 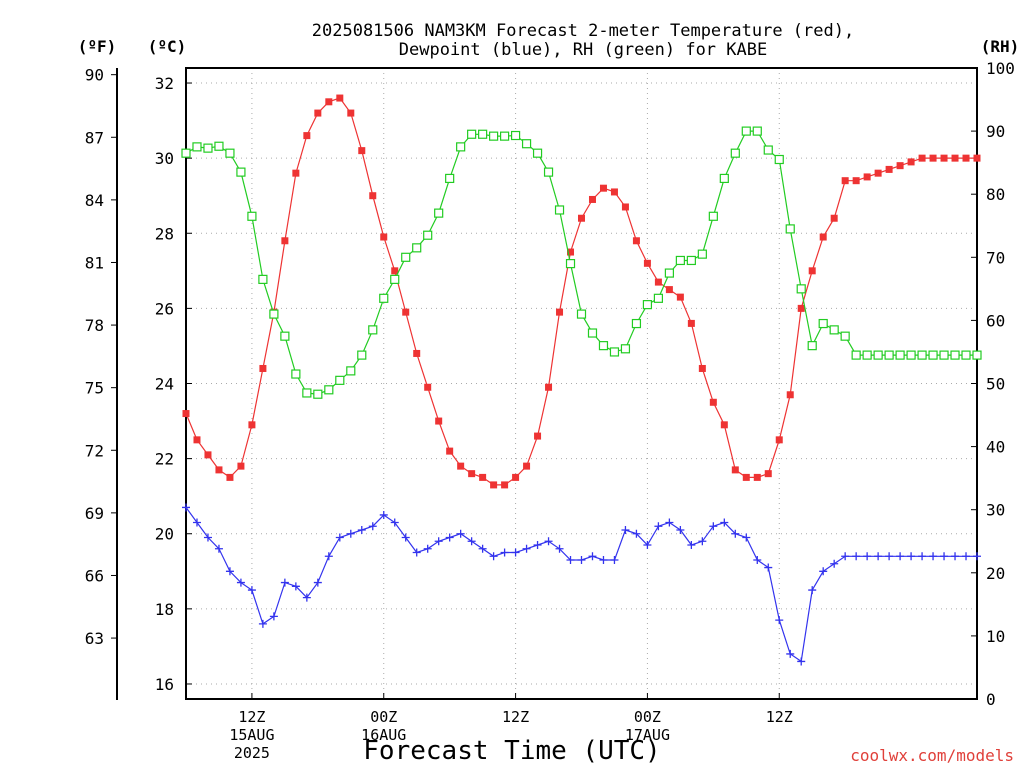 What do you see at coordinates (101, 357) in the screenshot?
I see `fahrenheit-axis: 63 66 69 72 75 78 81 84 87 90` at bounding box center [101, 357].